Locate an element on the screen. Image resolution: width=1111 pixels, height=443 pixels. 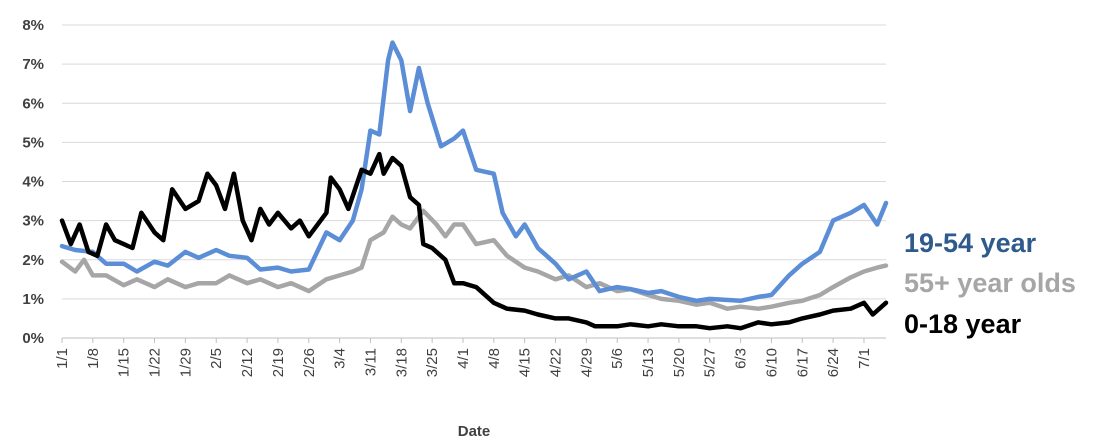
x-tick-label: 4/22 is located at coordinates (556, 362).